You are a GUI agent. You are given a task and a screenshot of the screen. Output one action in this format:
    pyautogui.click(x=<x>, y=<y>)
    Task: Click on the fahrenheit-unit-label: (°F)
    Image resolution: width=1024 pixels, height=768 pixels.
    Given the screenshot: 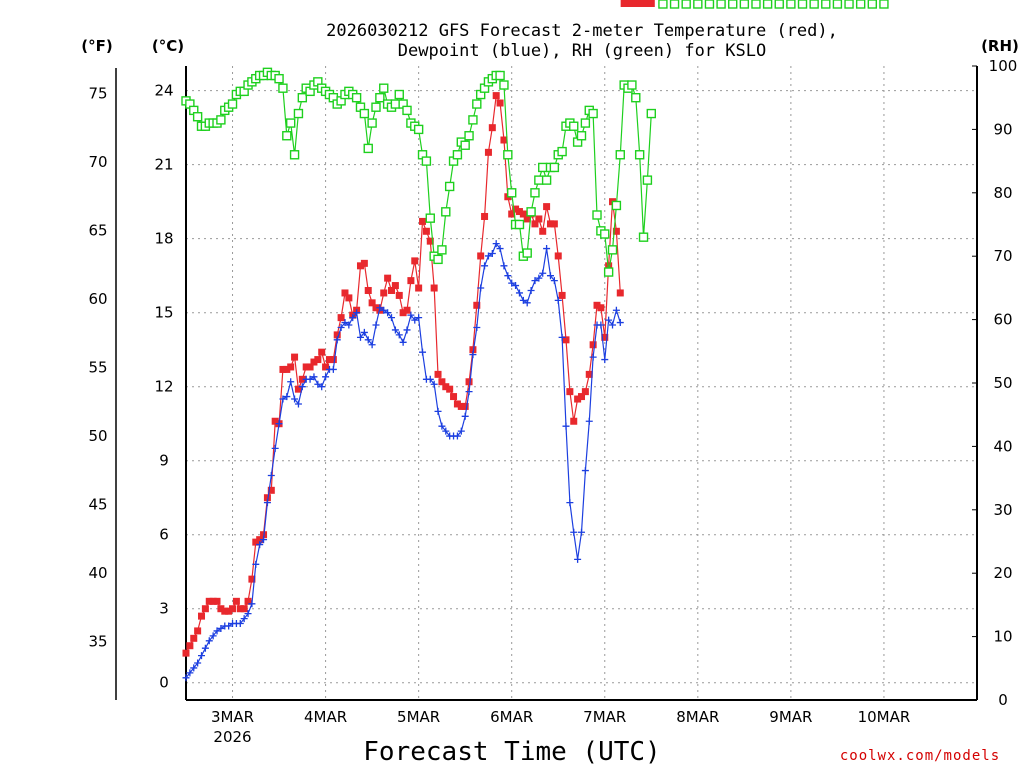 What is the action you would take?
    pyautogui.click(x=96, y=46)
    